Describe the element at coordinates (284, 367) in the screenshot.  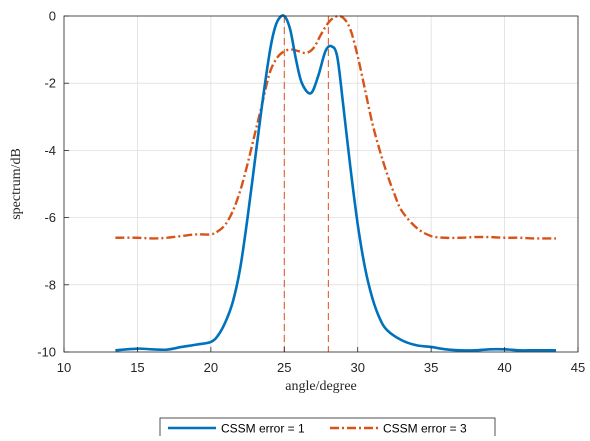
I see `x-tick-label: 25` at that location.